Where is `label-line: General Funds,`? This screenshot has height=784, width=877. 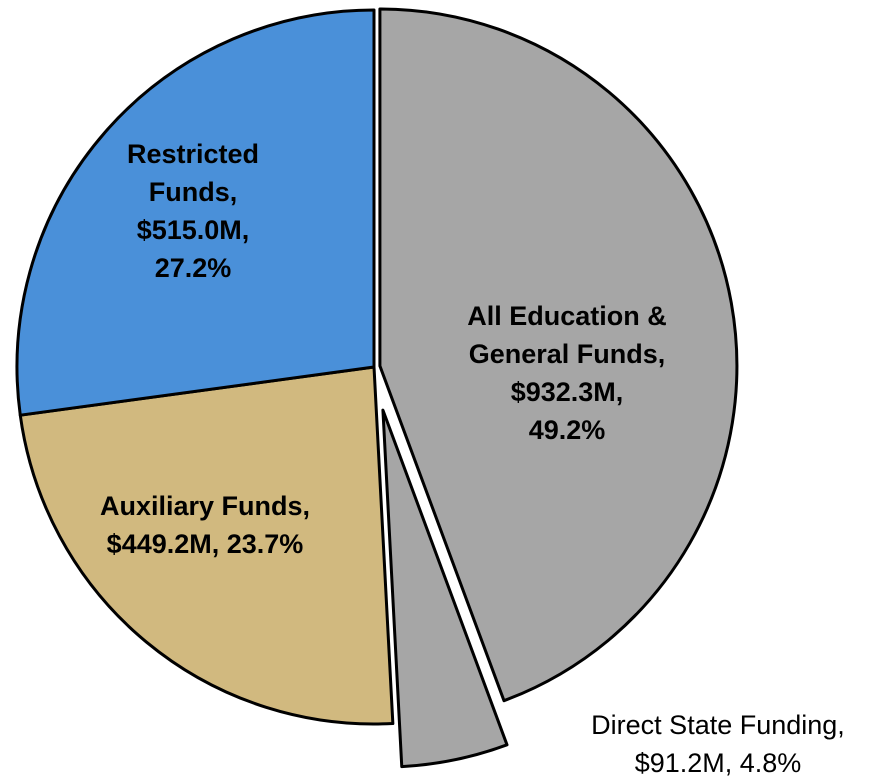 label-line: General Funds, is located at coordinates (567, 354).